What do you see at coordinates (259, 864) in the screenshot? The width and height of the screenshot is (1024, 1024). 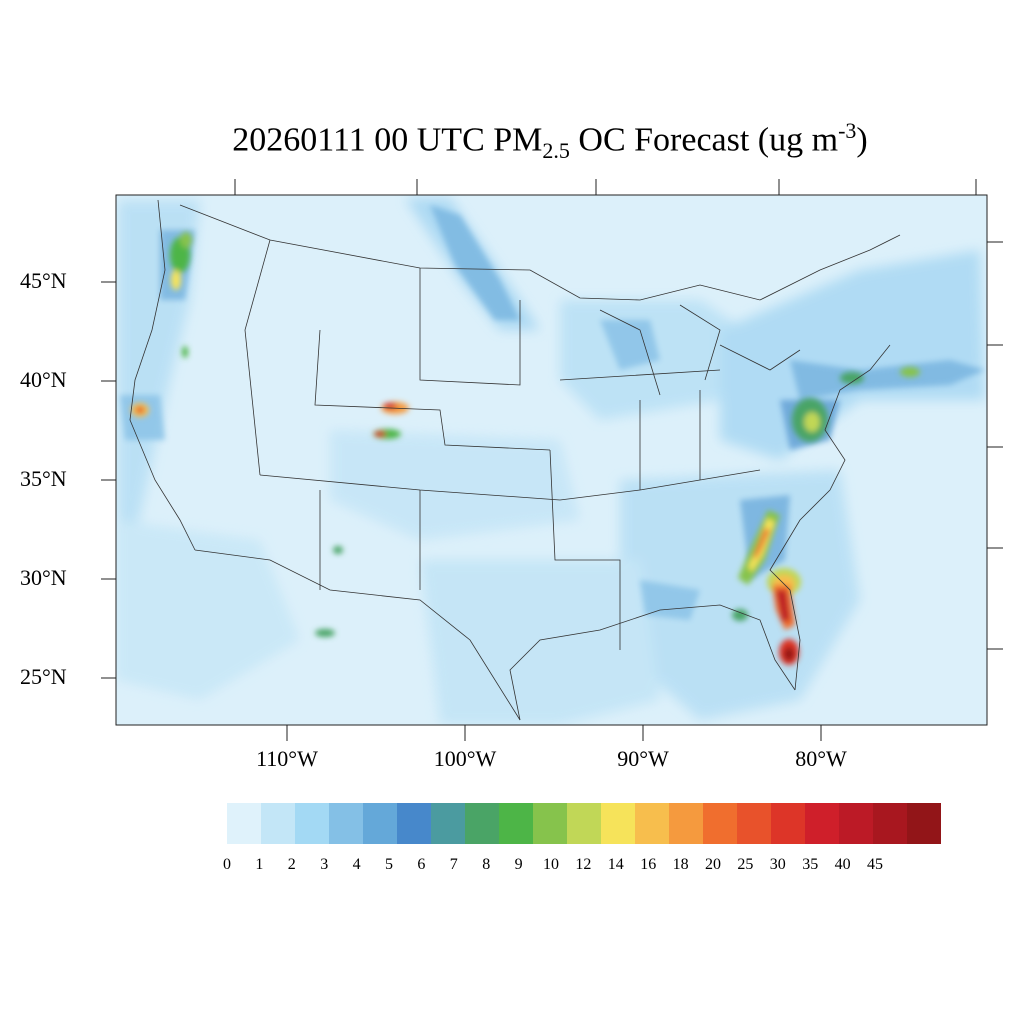 I see `legend-label: 1` at bounding box center [259, 864].